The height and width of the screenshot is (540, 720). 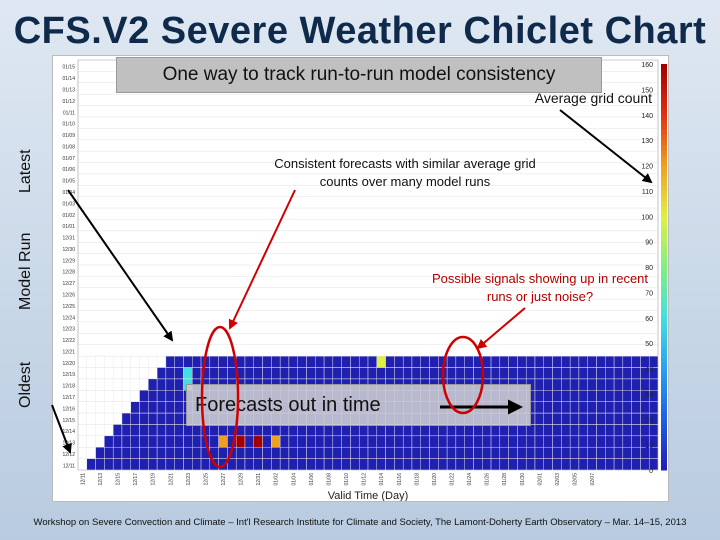 What do you see at coordinates (68, 318) in the screenshot?
I see `y-tick-label: 12/24` at bounding box center [68, 318].